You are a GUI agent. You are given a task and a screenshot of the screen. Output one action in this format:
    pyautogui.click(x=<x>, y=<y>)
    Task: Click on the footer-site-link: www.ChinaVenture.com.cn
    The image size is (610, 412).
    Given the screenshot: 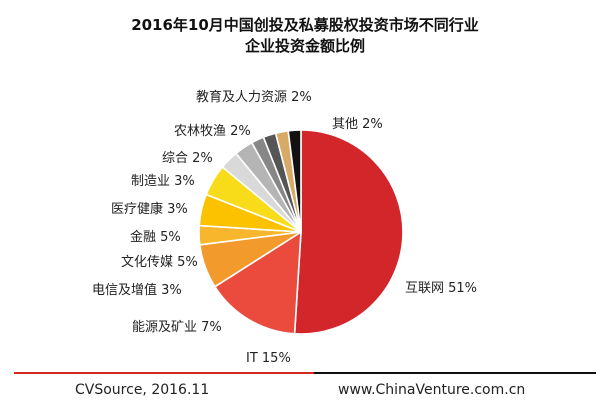 What is the action you would take?
    pyautogui.click(x=432, y=390)
    